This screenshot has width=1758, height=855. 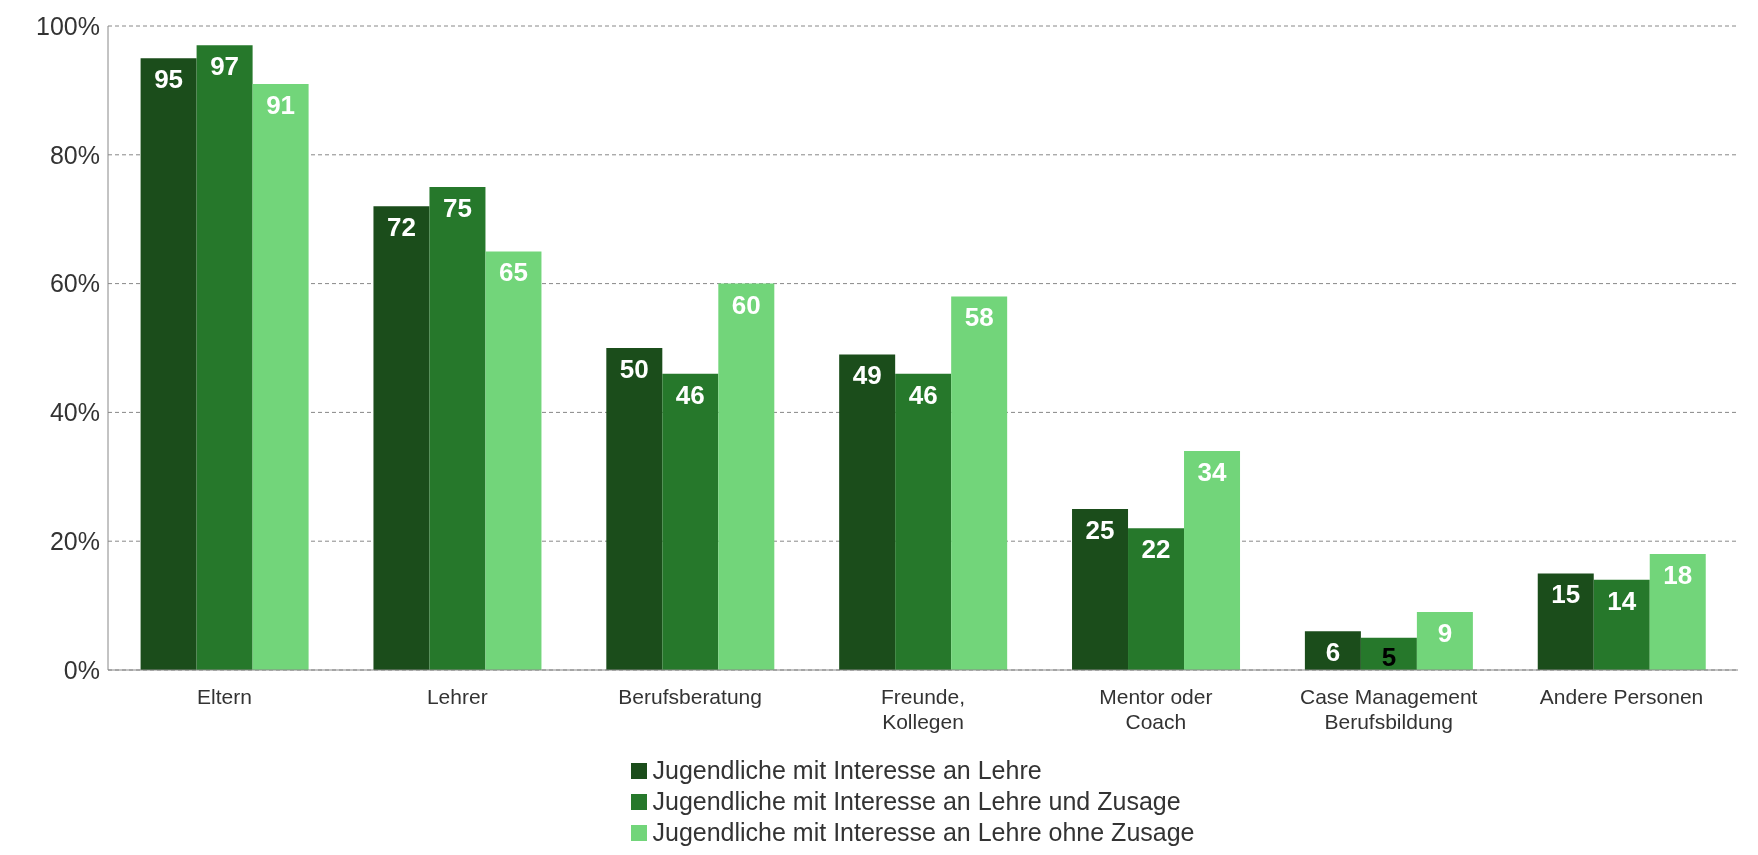 I want to click on x-tick-label: Mentor oder Coach, so click(x=1156, y=709).